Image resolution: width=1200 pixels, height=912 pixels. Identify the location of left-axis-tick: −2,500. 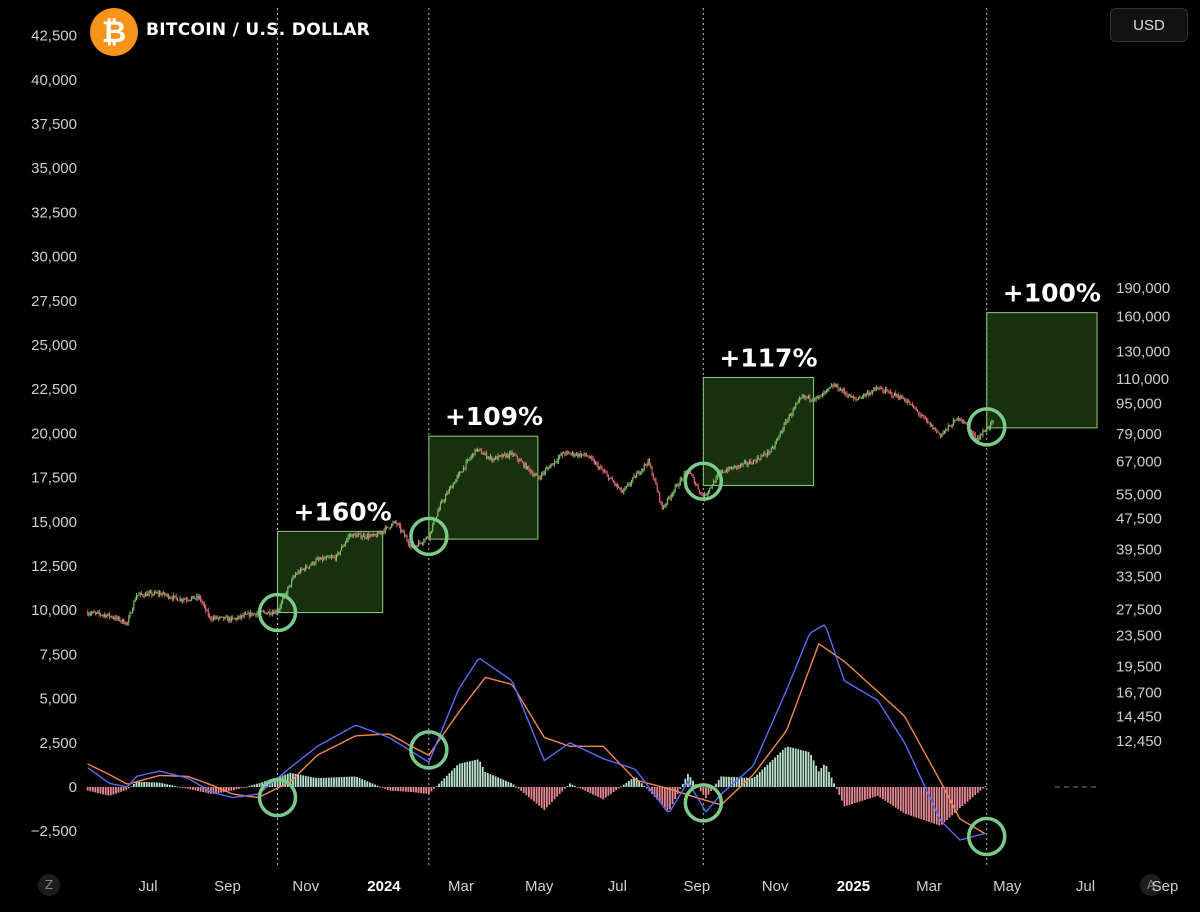
(54, 831).